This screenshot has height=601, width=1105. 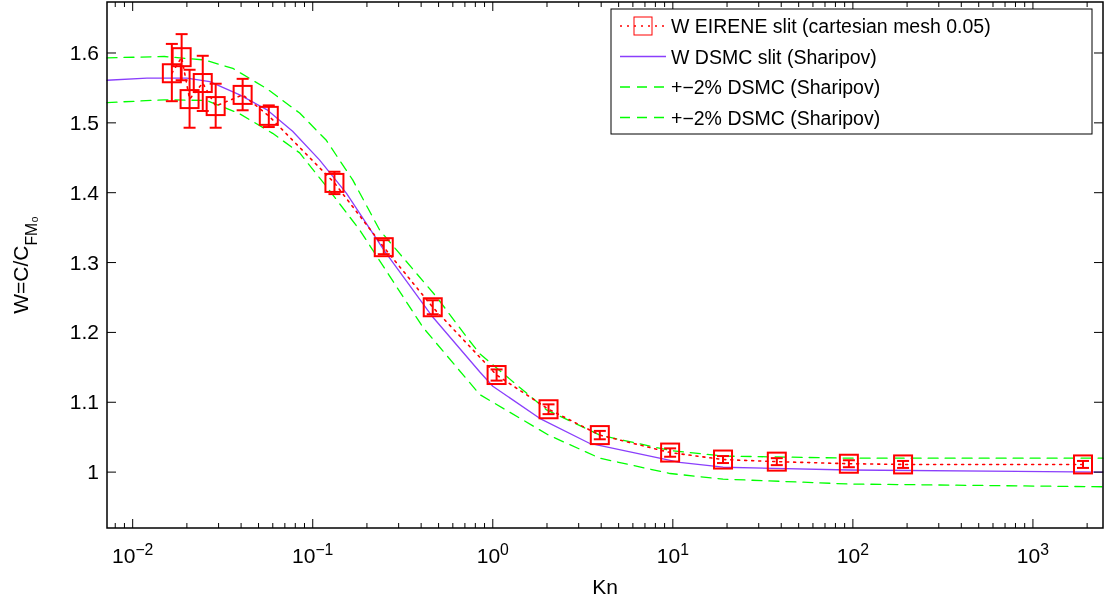 I want to click on y-tick-label: 1.1, so click(x=84, y=402).